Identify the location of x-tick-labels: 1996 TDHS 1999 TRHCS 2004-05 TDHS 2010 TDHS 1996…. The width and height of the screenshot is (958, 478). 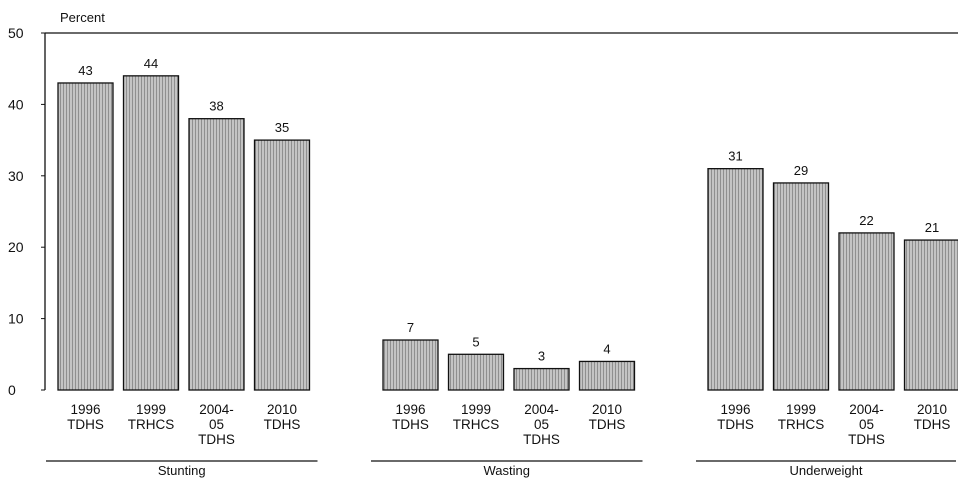
(508, 424).